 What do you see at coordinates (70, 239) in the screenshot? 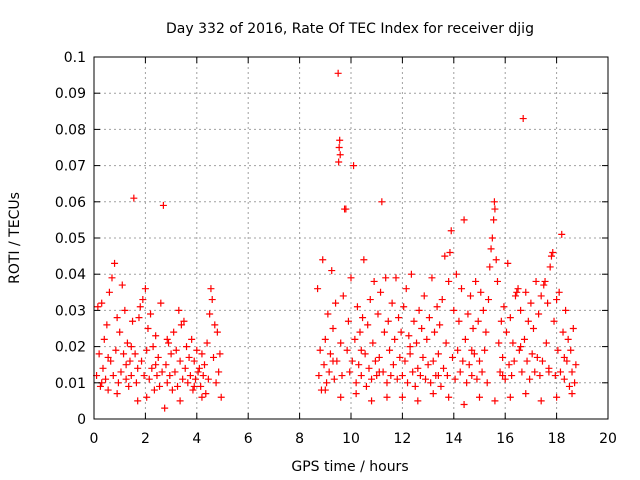
I see `y-tick-labels: 0 0.01 0.02 0.03 0.04 0.05 0.06 0.07 0.08 0.09 0.1` at bounding box center [70, 239].